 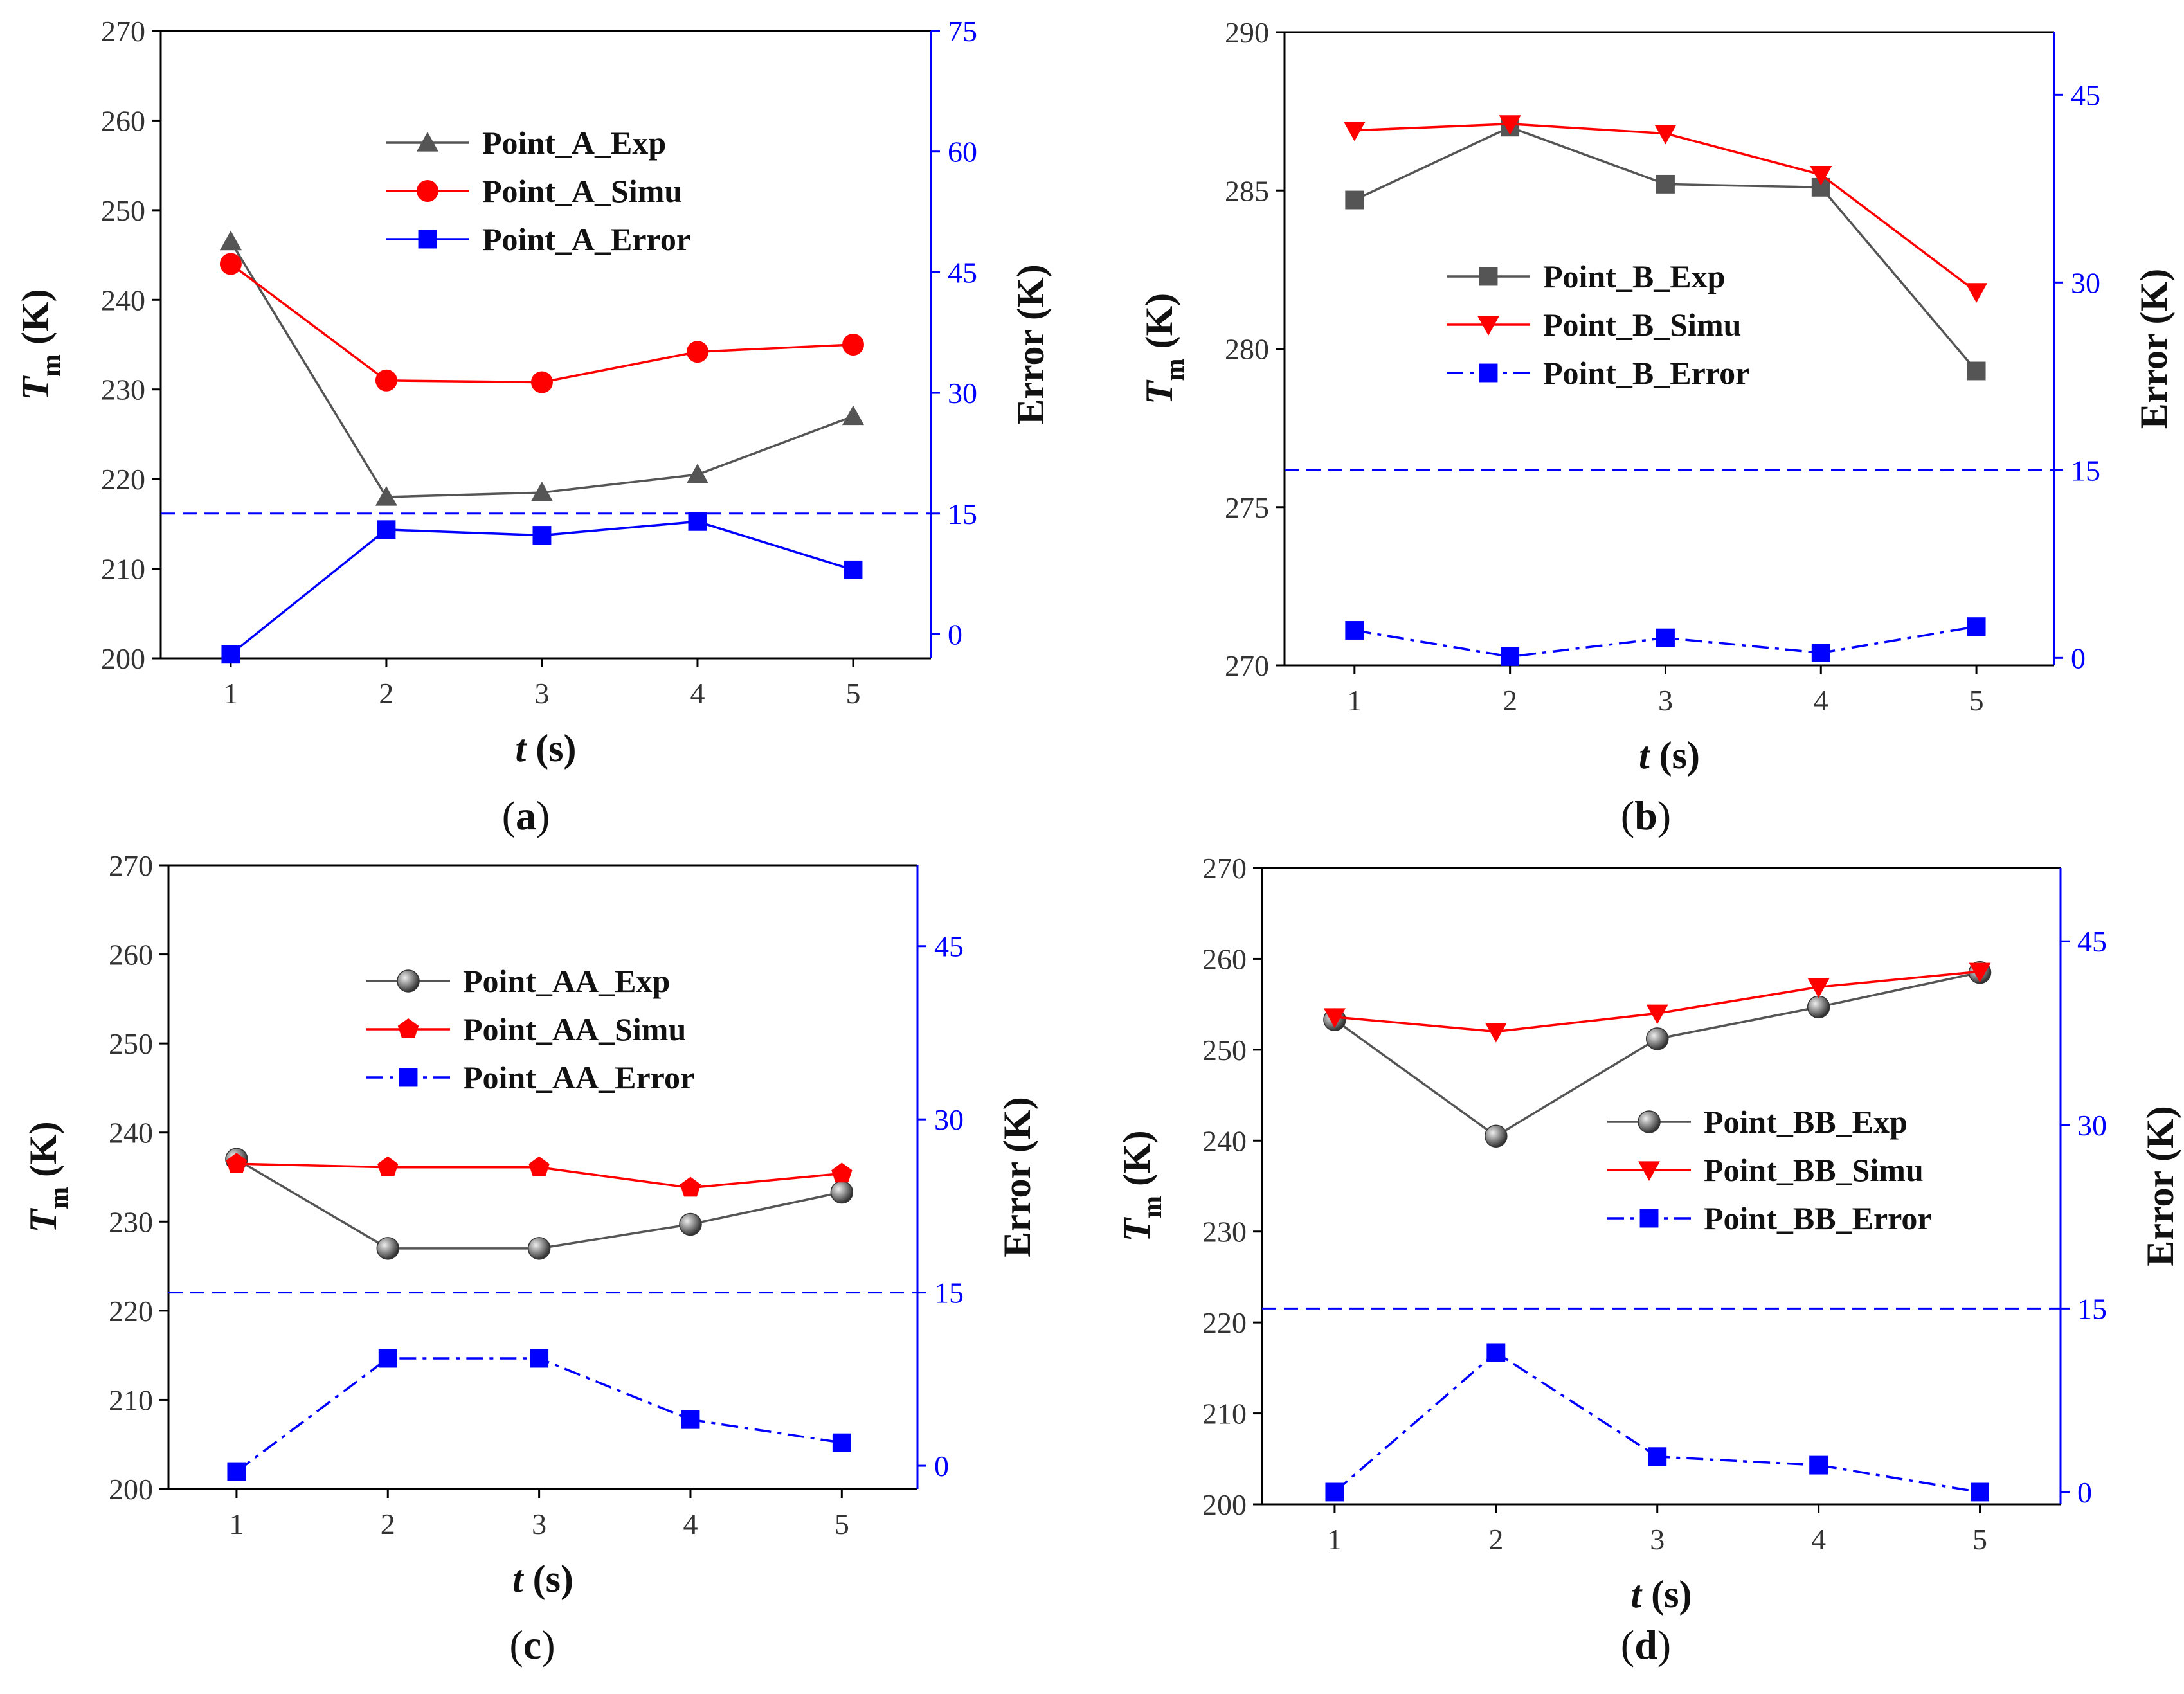 What do you see at coordinates (1247, 508) in the screenshot?
I see `y-tick-label: 275` at bounding box center [1247, 508].